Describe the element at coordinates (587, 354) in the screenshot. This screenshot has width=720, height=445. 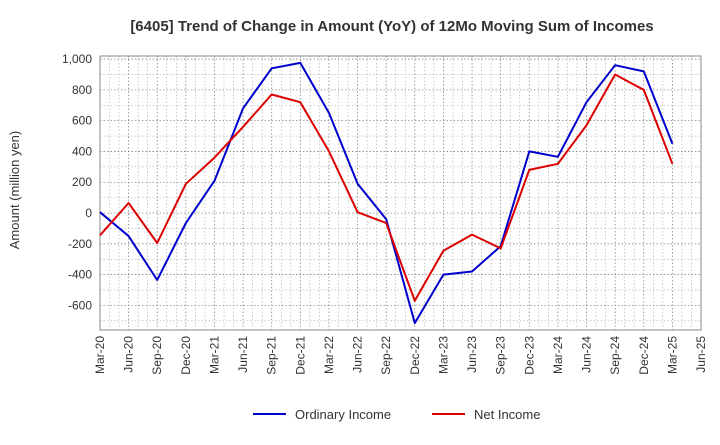
I see `x-tick-label: Jun-24` at that location.